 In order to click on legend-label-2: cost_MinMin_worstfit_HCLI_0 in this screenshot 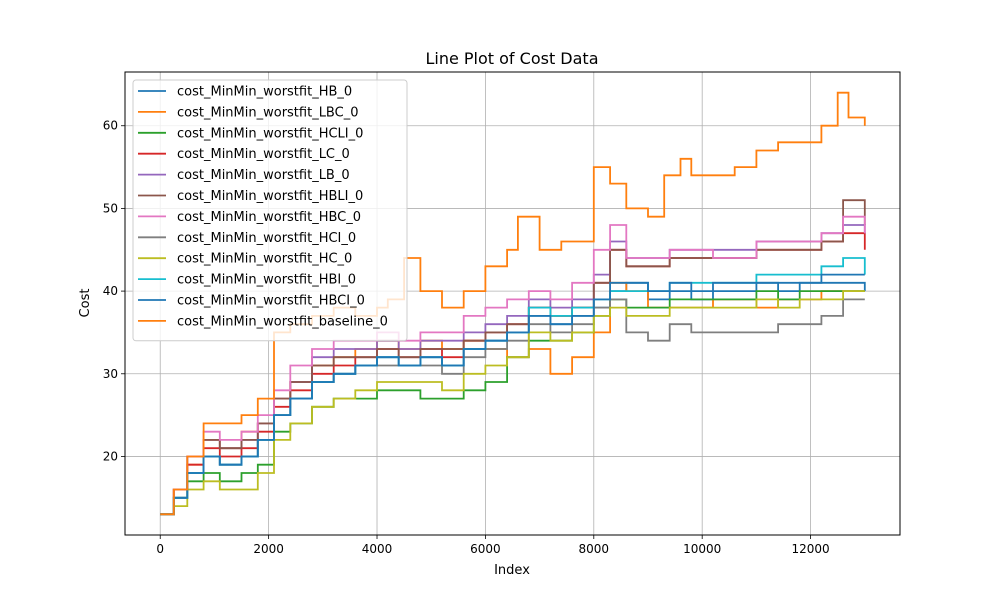, I will do `click(270, 133)`.